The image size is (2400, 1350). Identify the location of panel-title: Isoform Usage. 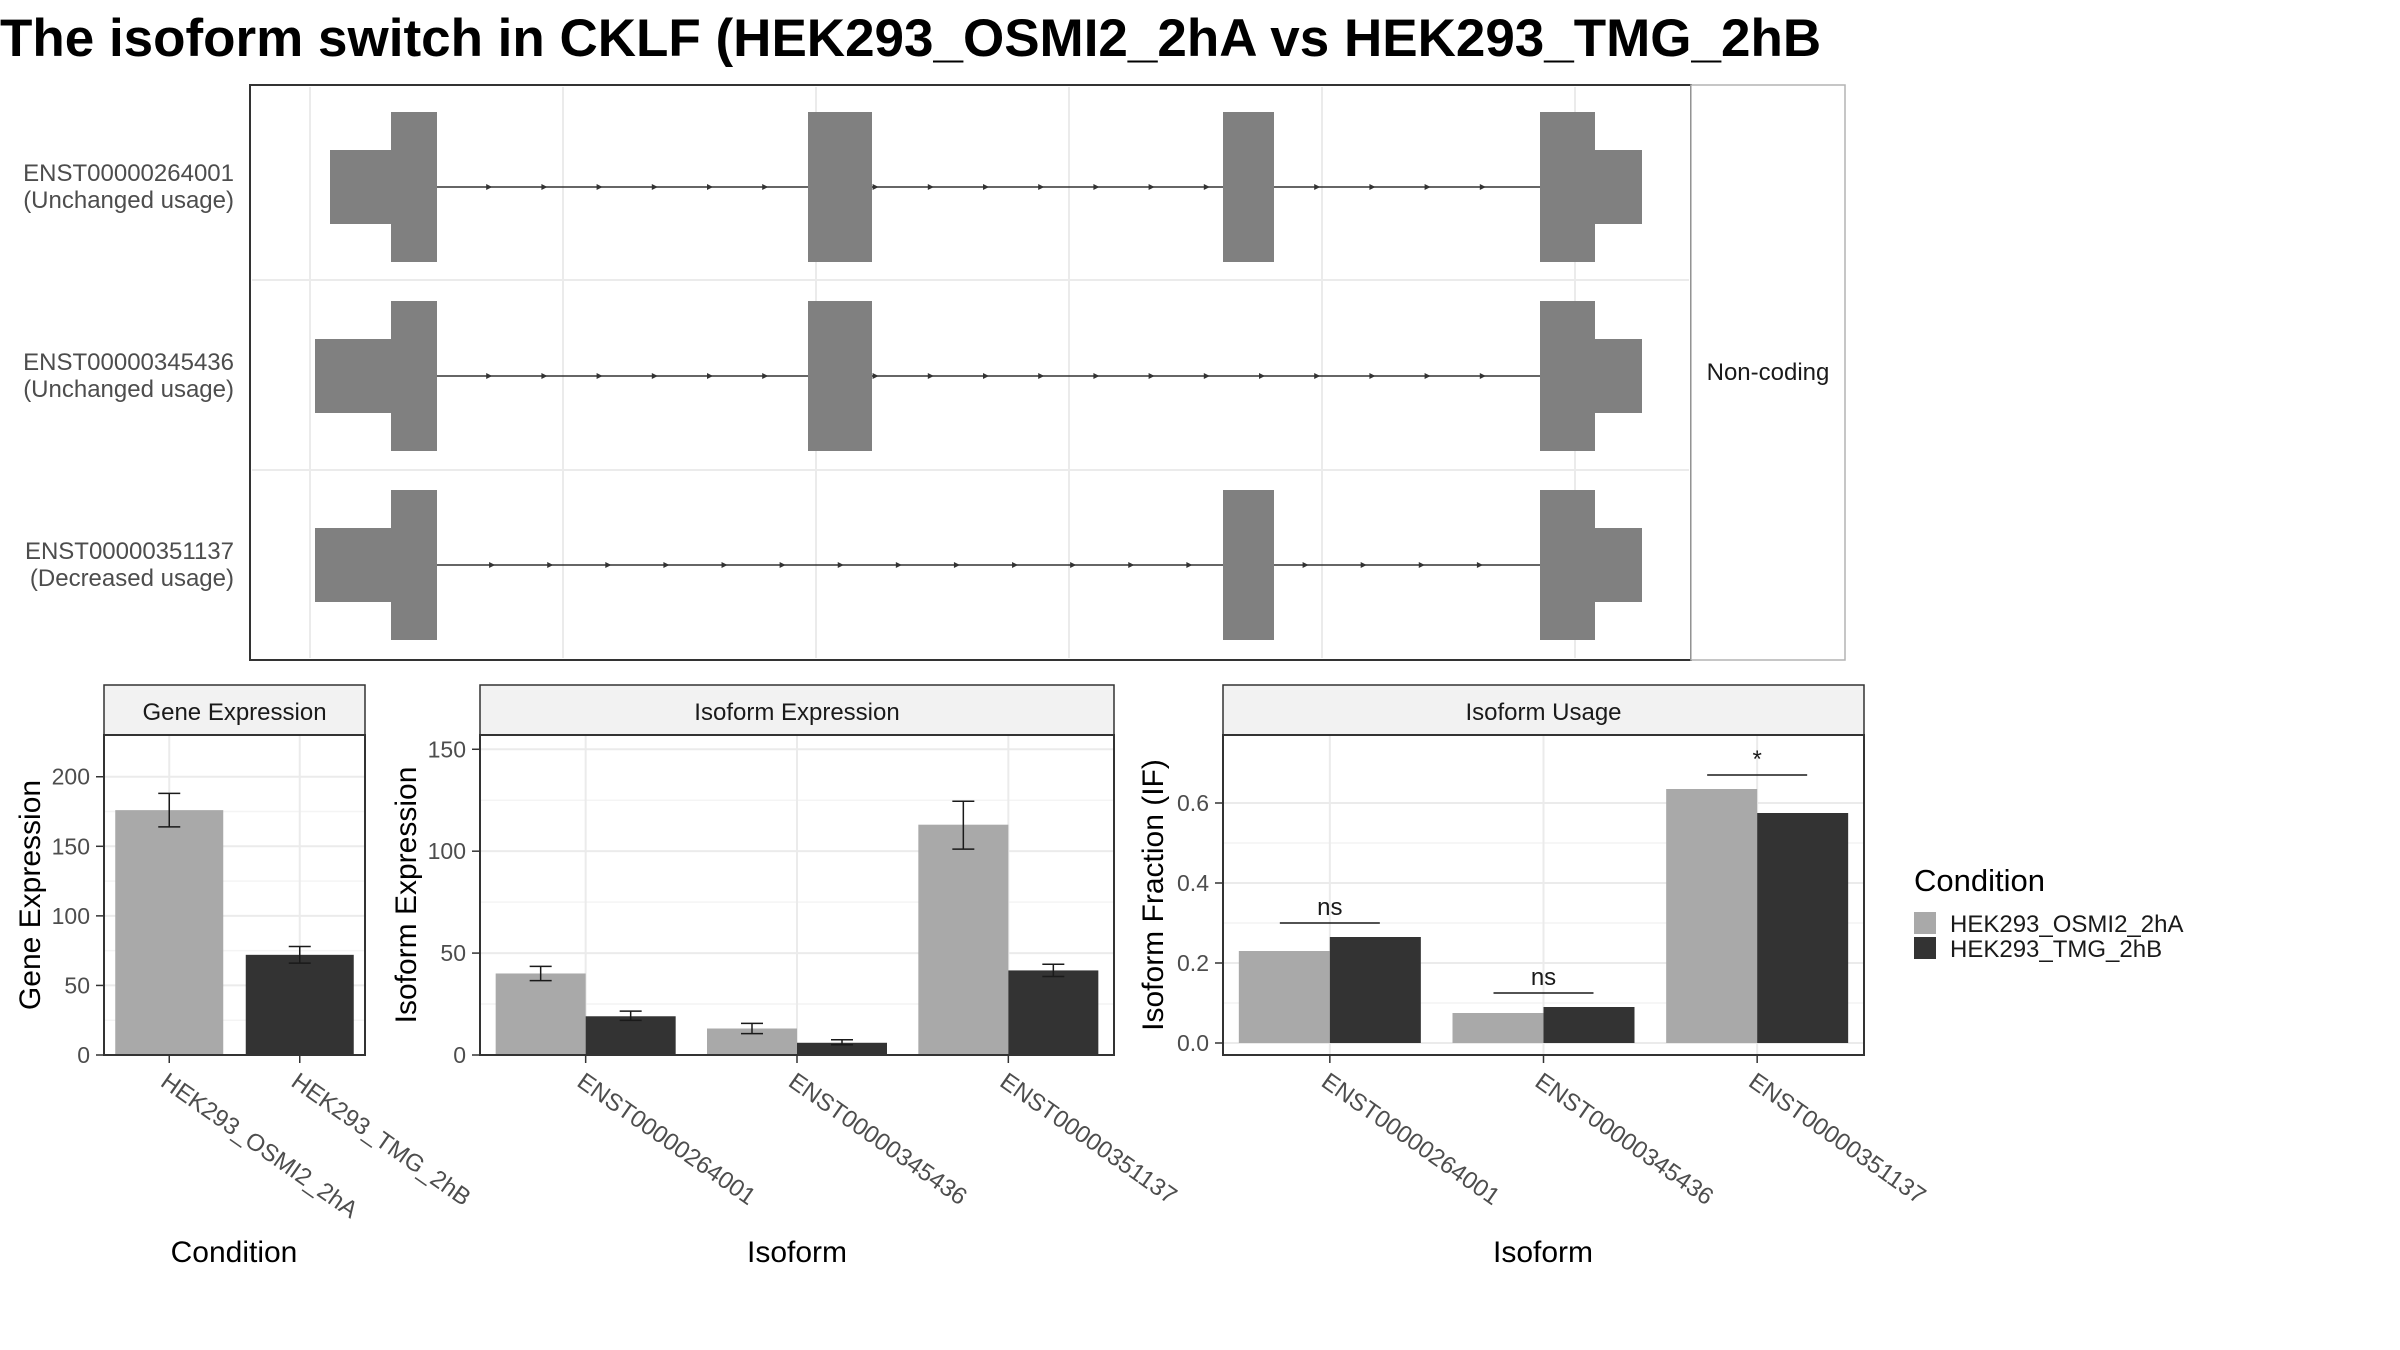
(1543, 712).